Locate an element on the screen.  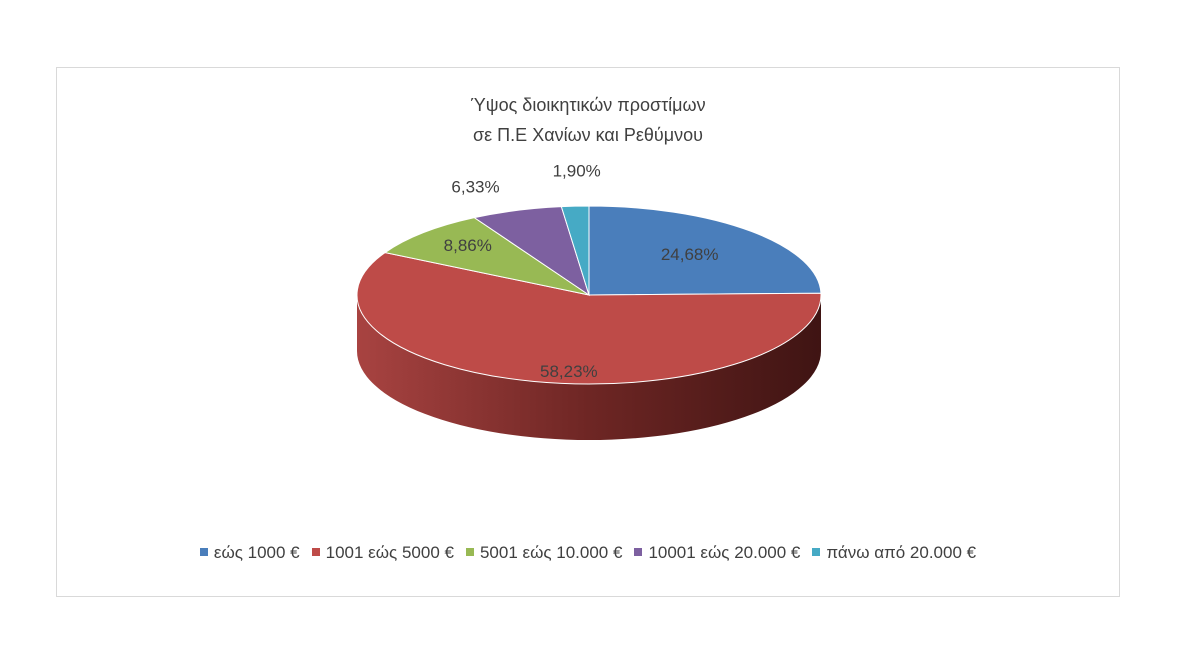
legend-item-3: 10001 εώς 20.000 € is located at coordinates (717, 553).